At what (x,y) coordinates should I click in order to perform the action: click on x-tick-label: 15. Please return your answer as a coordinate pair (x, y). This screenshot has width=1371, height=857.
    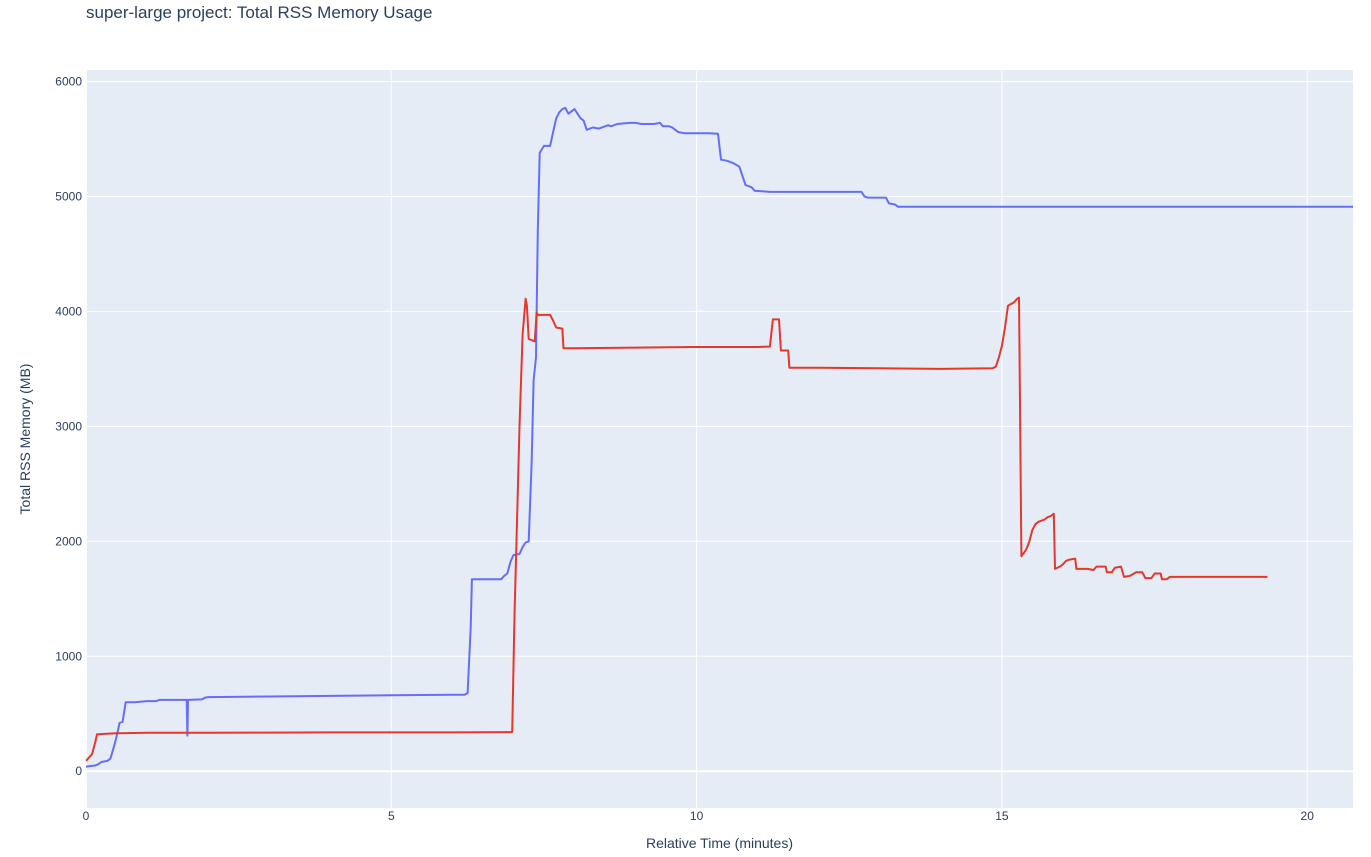
    Looking at the image, I should click on (1002, 816).